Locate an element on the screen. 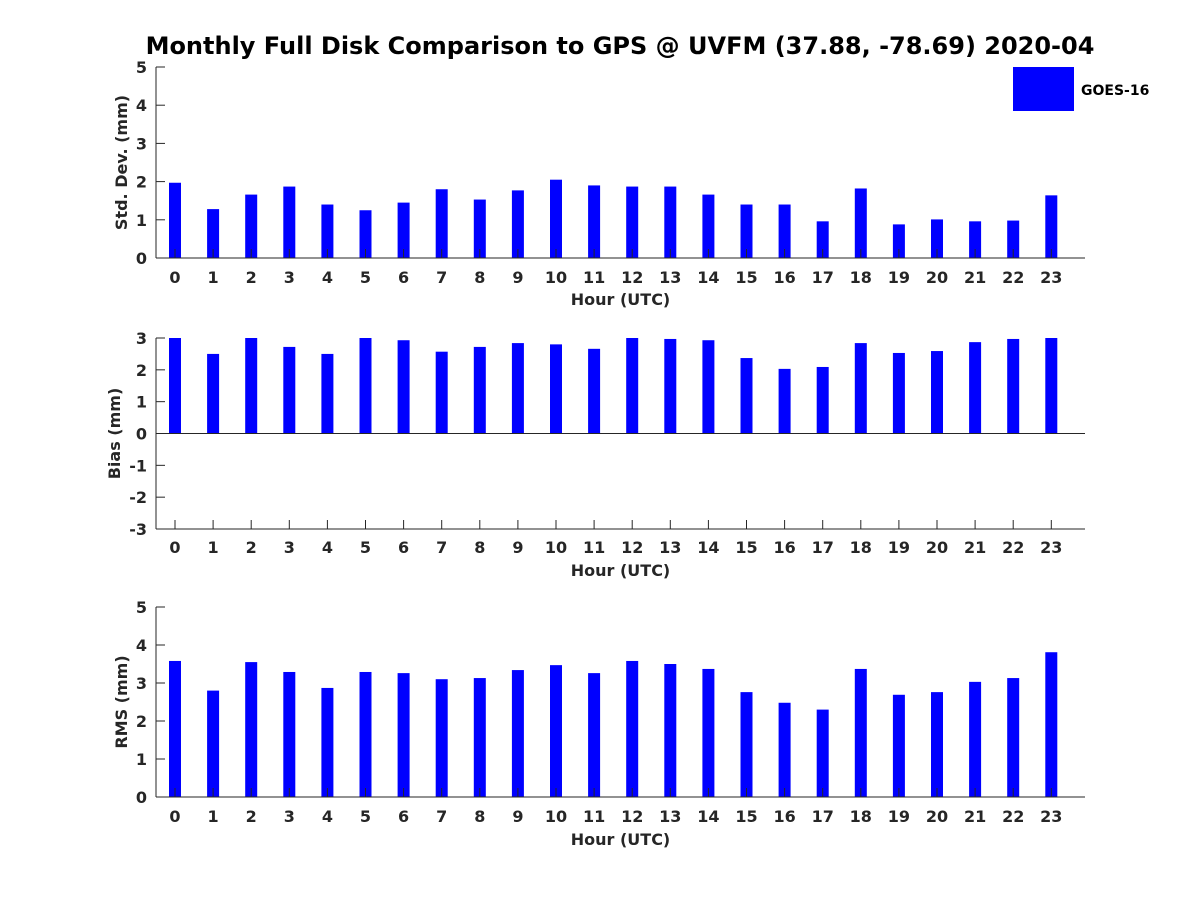  y-tick-label: -3 is located at coordinates (138, 529).